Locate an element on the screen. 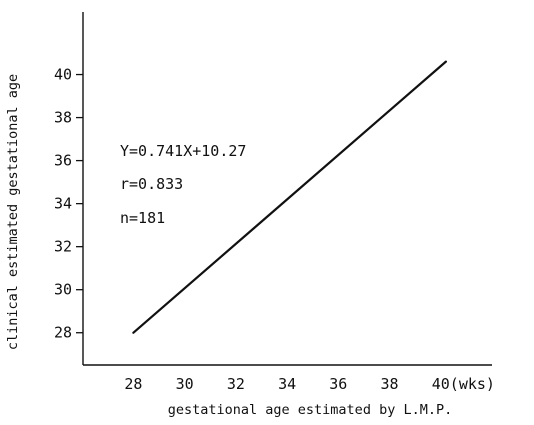 The image size is (534, 425). x-tick-label: 30 is located at coordinates (185, 384).